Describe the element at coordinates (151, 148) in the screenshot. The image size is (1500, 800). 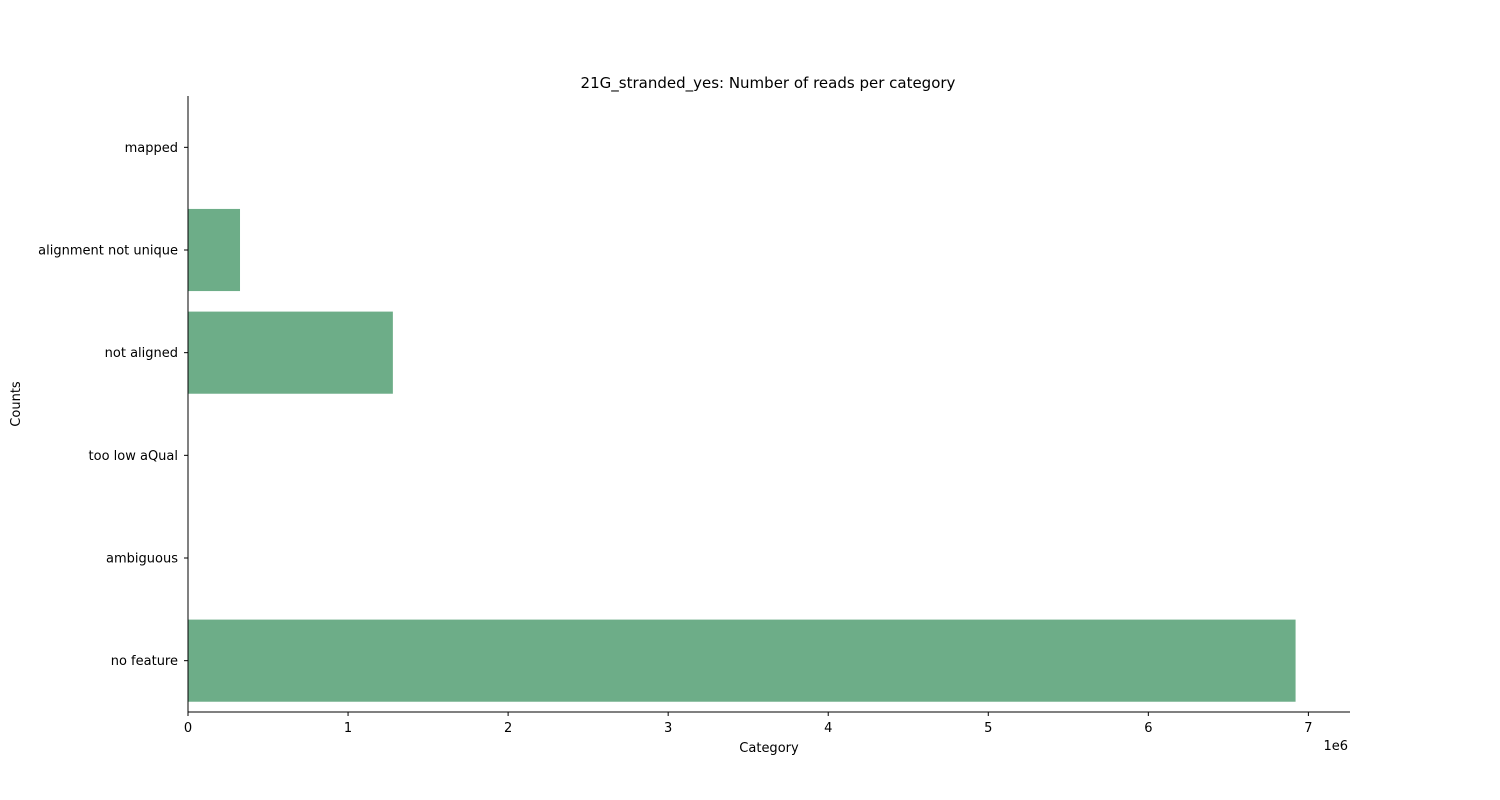
I see `y-tick-label: mapped` at that location.